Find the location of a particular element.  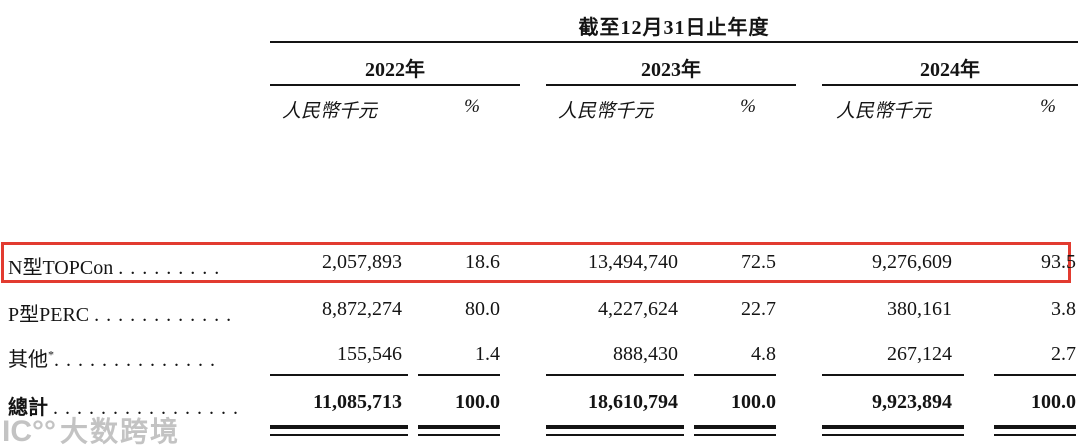

row-label: 其他*. . . . . . . . . . . . . . is located at coordinates (112, 359).